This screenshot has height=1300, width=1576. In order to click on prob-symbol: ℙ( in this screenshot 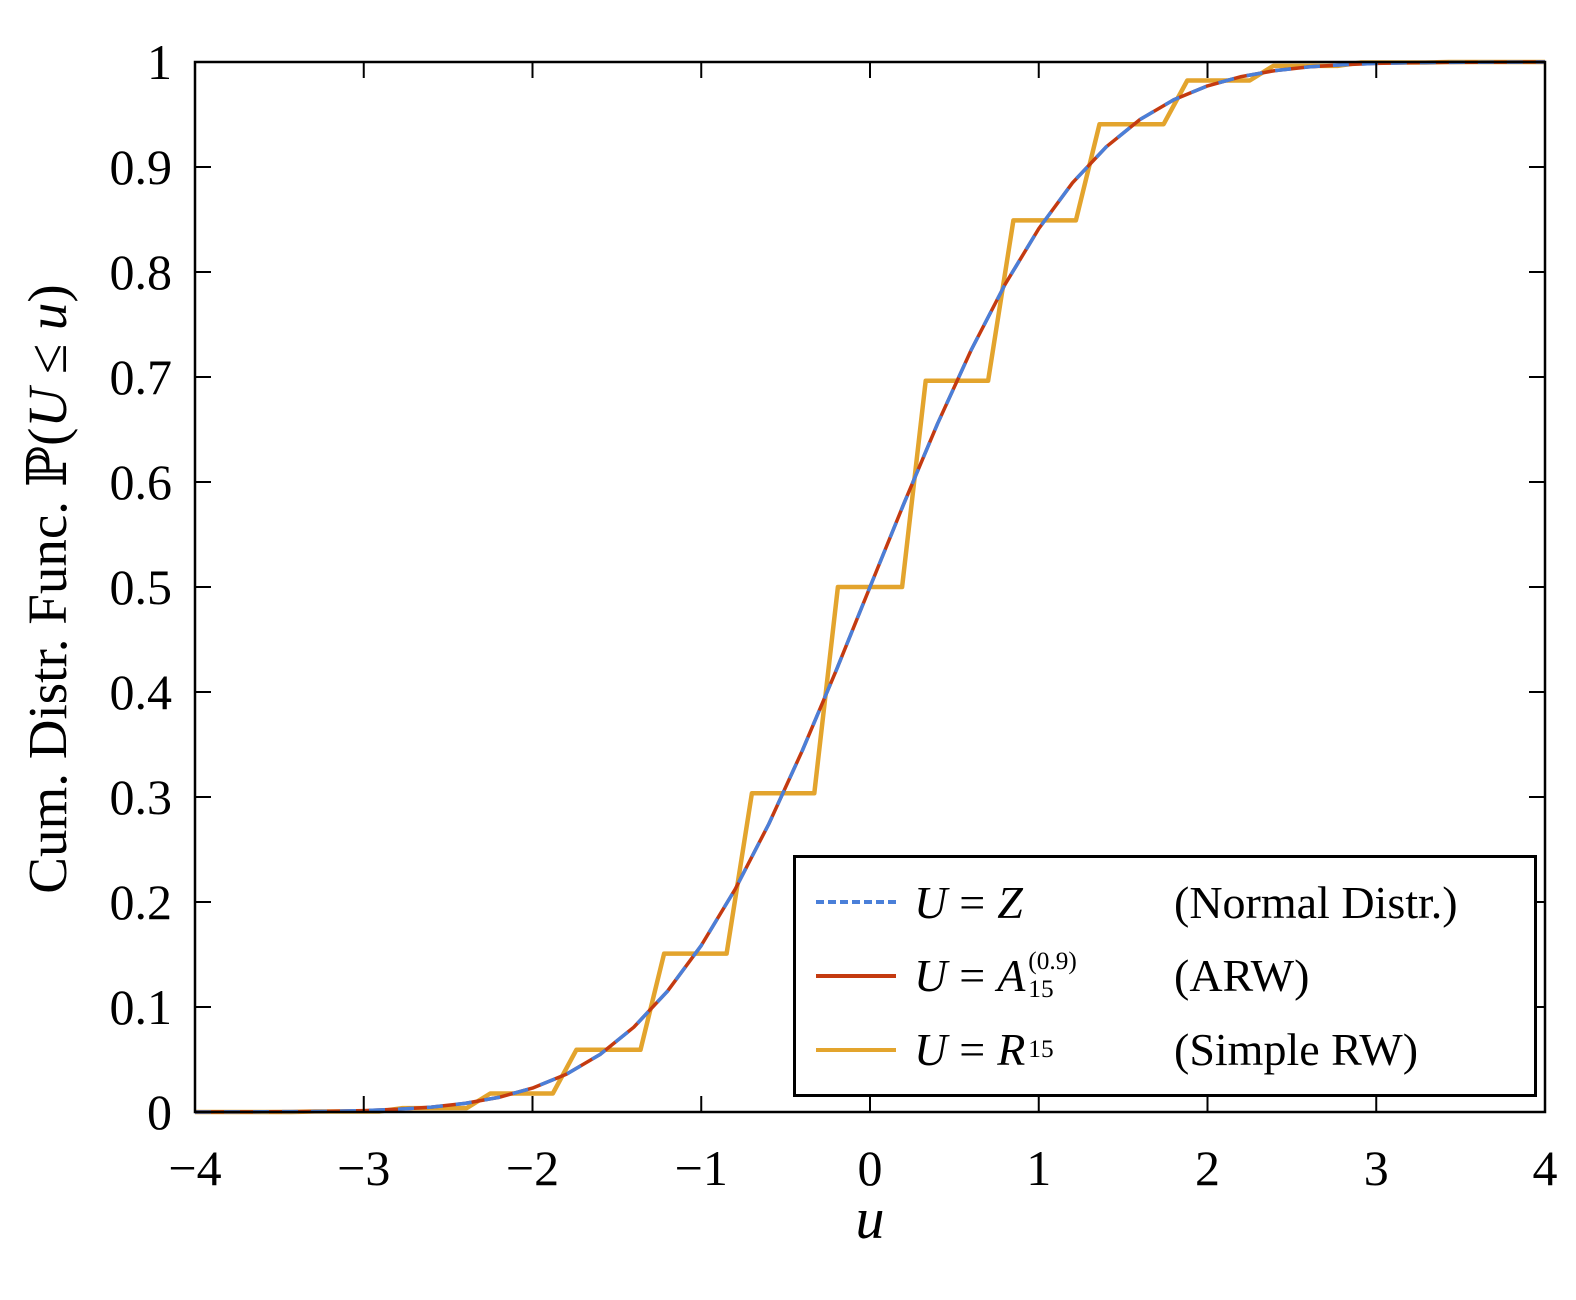, I will do `click(47, 464)`.